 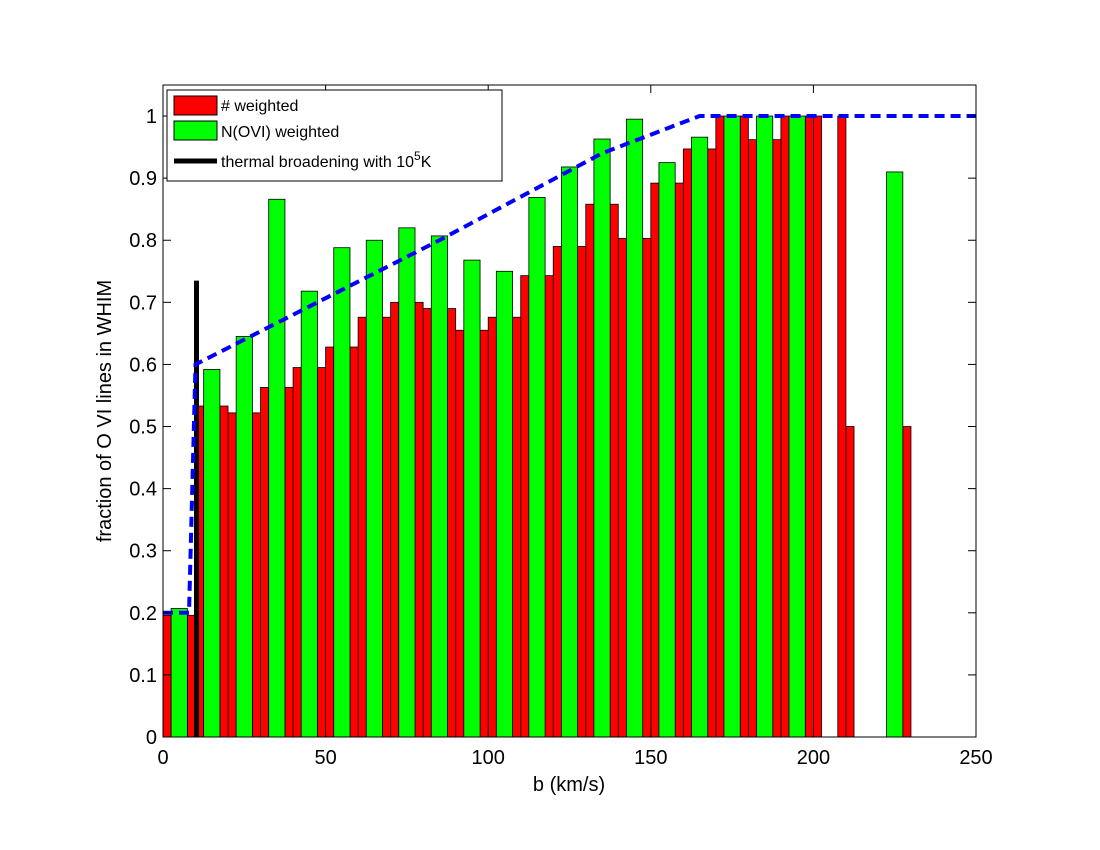 What do you see at coordinates (162, 758) in the screenshot?
I see `x-tick-label-0: 0` at bounding box center [162, 758].